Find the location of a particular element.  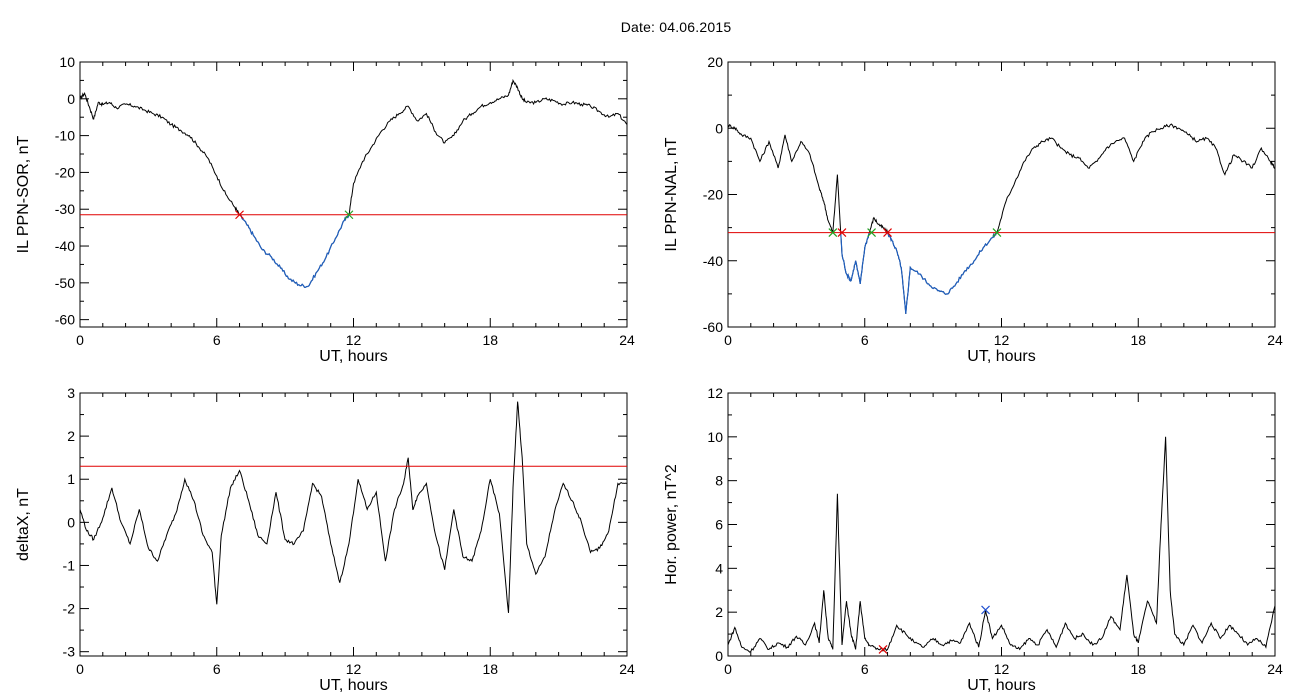

y-axis-label: Hor. power, nT^2 is located at coordinates (671, 524).